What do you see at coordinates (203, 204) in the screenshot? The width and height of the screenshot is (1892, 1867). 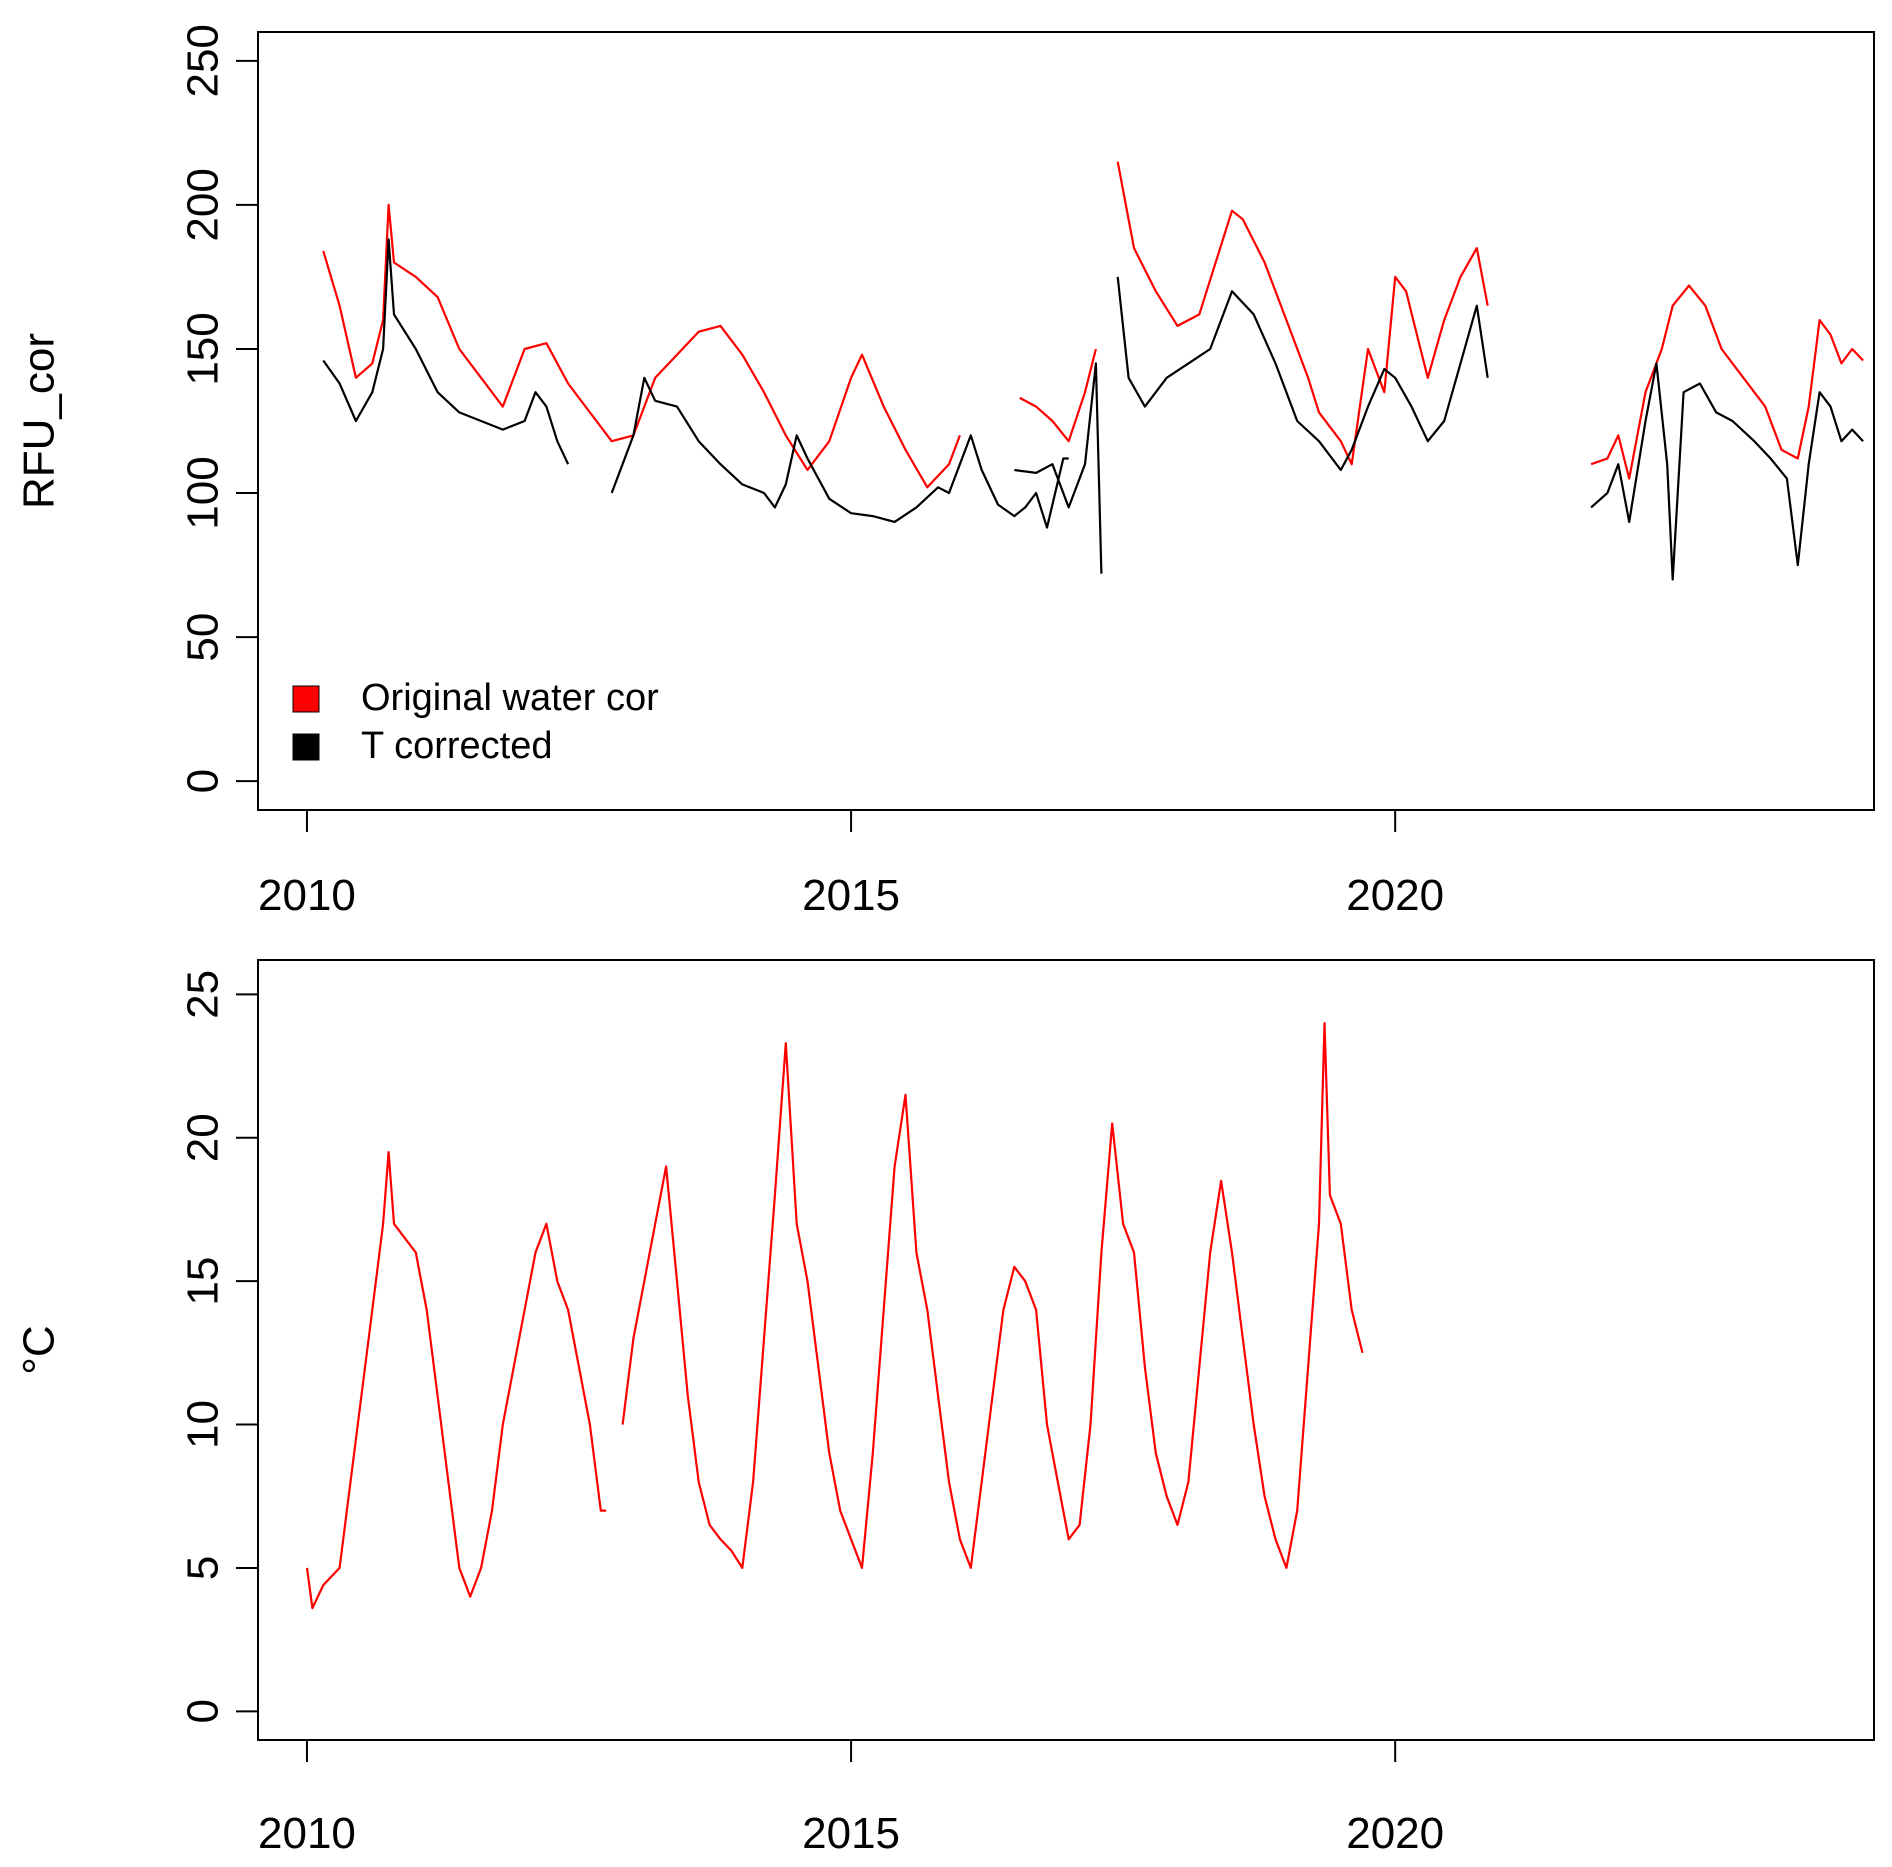 I see `y-tick-label: 200` at bounding box center [203, 204].